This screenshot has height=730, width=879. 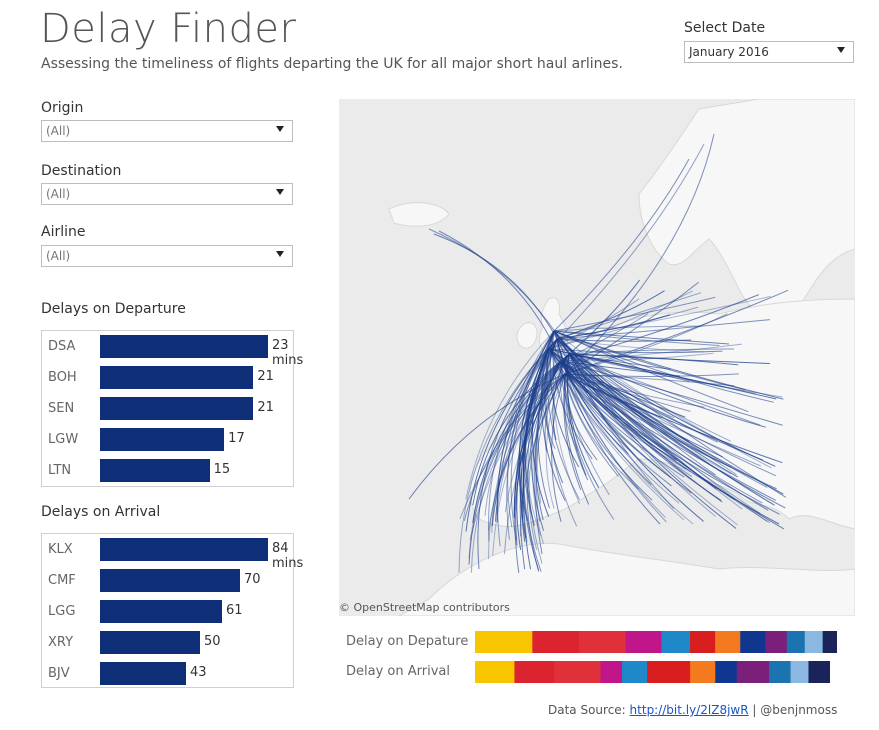 I want to click on arrival-airline-strip, so click(x=652, y=672).